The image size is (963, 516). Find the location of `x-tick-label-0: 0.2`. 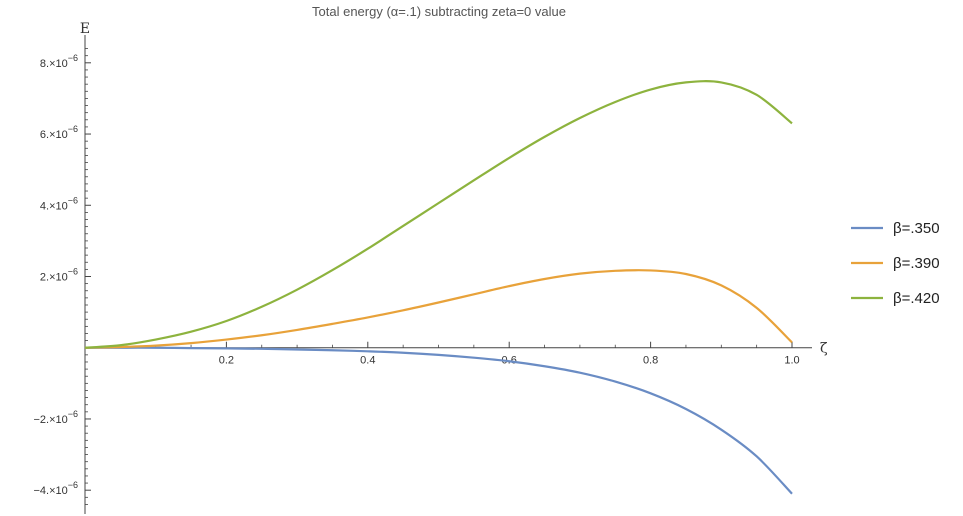

x-tick-label-0: 0.2 is located at coordinates (226, 361).